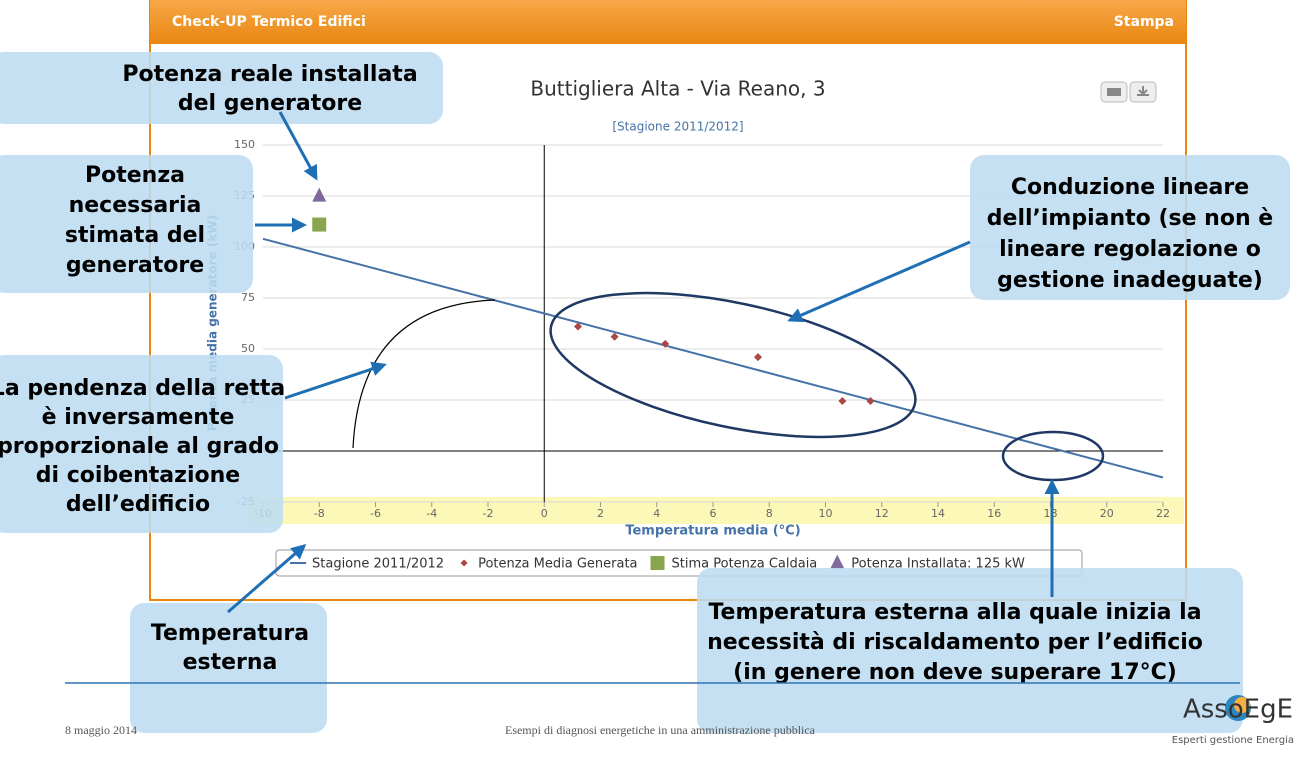  Describe the element at coordinates (230, 662) in the screenshot. I see `callout-text: esterna` at that location.